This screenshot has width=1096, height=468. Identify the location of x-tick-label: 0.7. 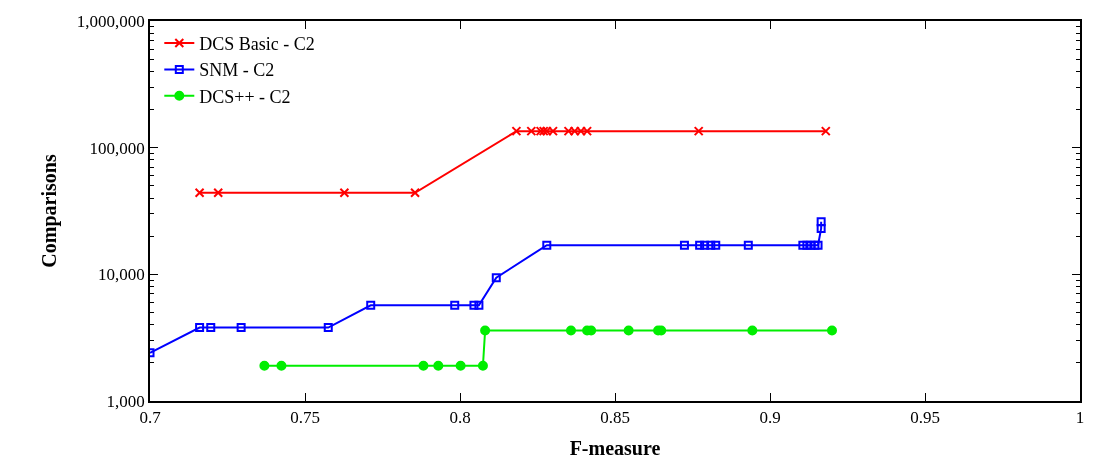
(150, 418).